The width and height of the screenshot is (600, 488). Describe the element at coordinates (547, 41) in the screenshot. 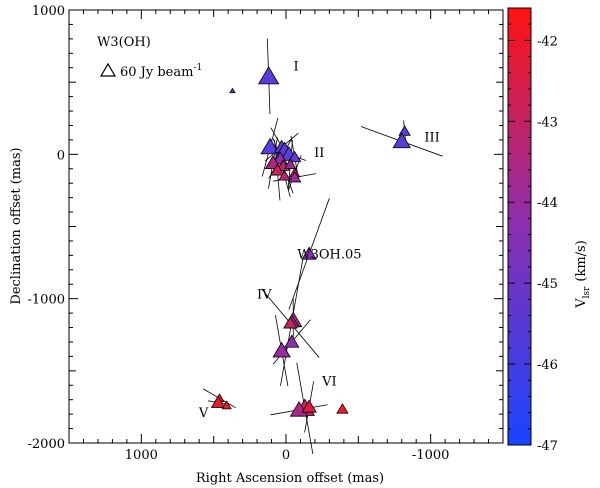

I see `colorbar-tick-label: -42` at that location.